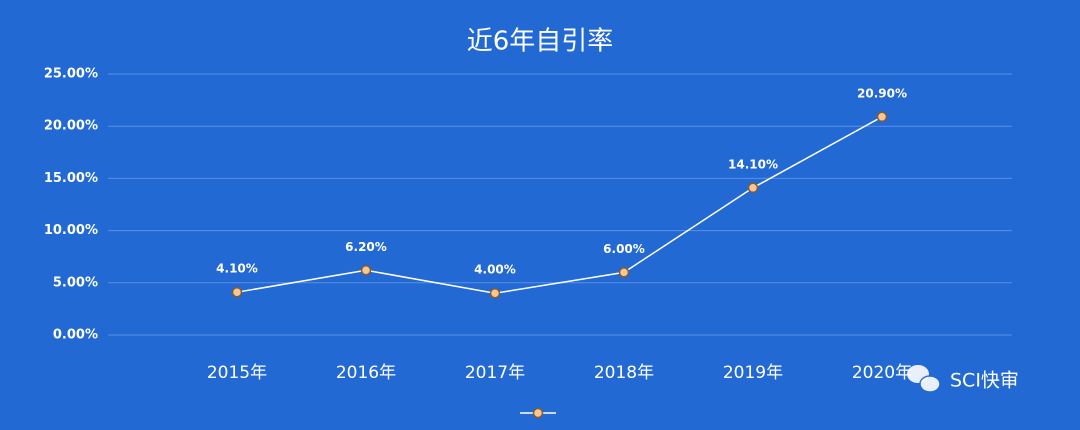  Describe the element at coordinates (984, 381) in the screenshot. I see `watermark: SCI快审` at that location.